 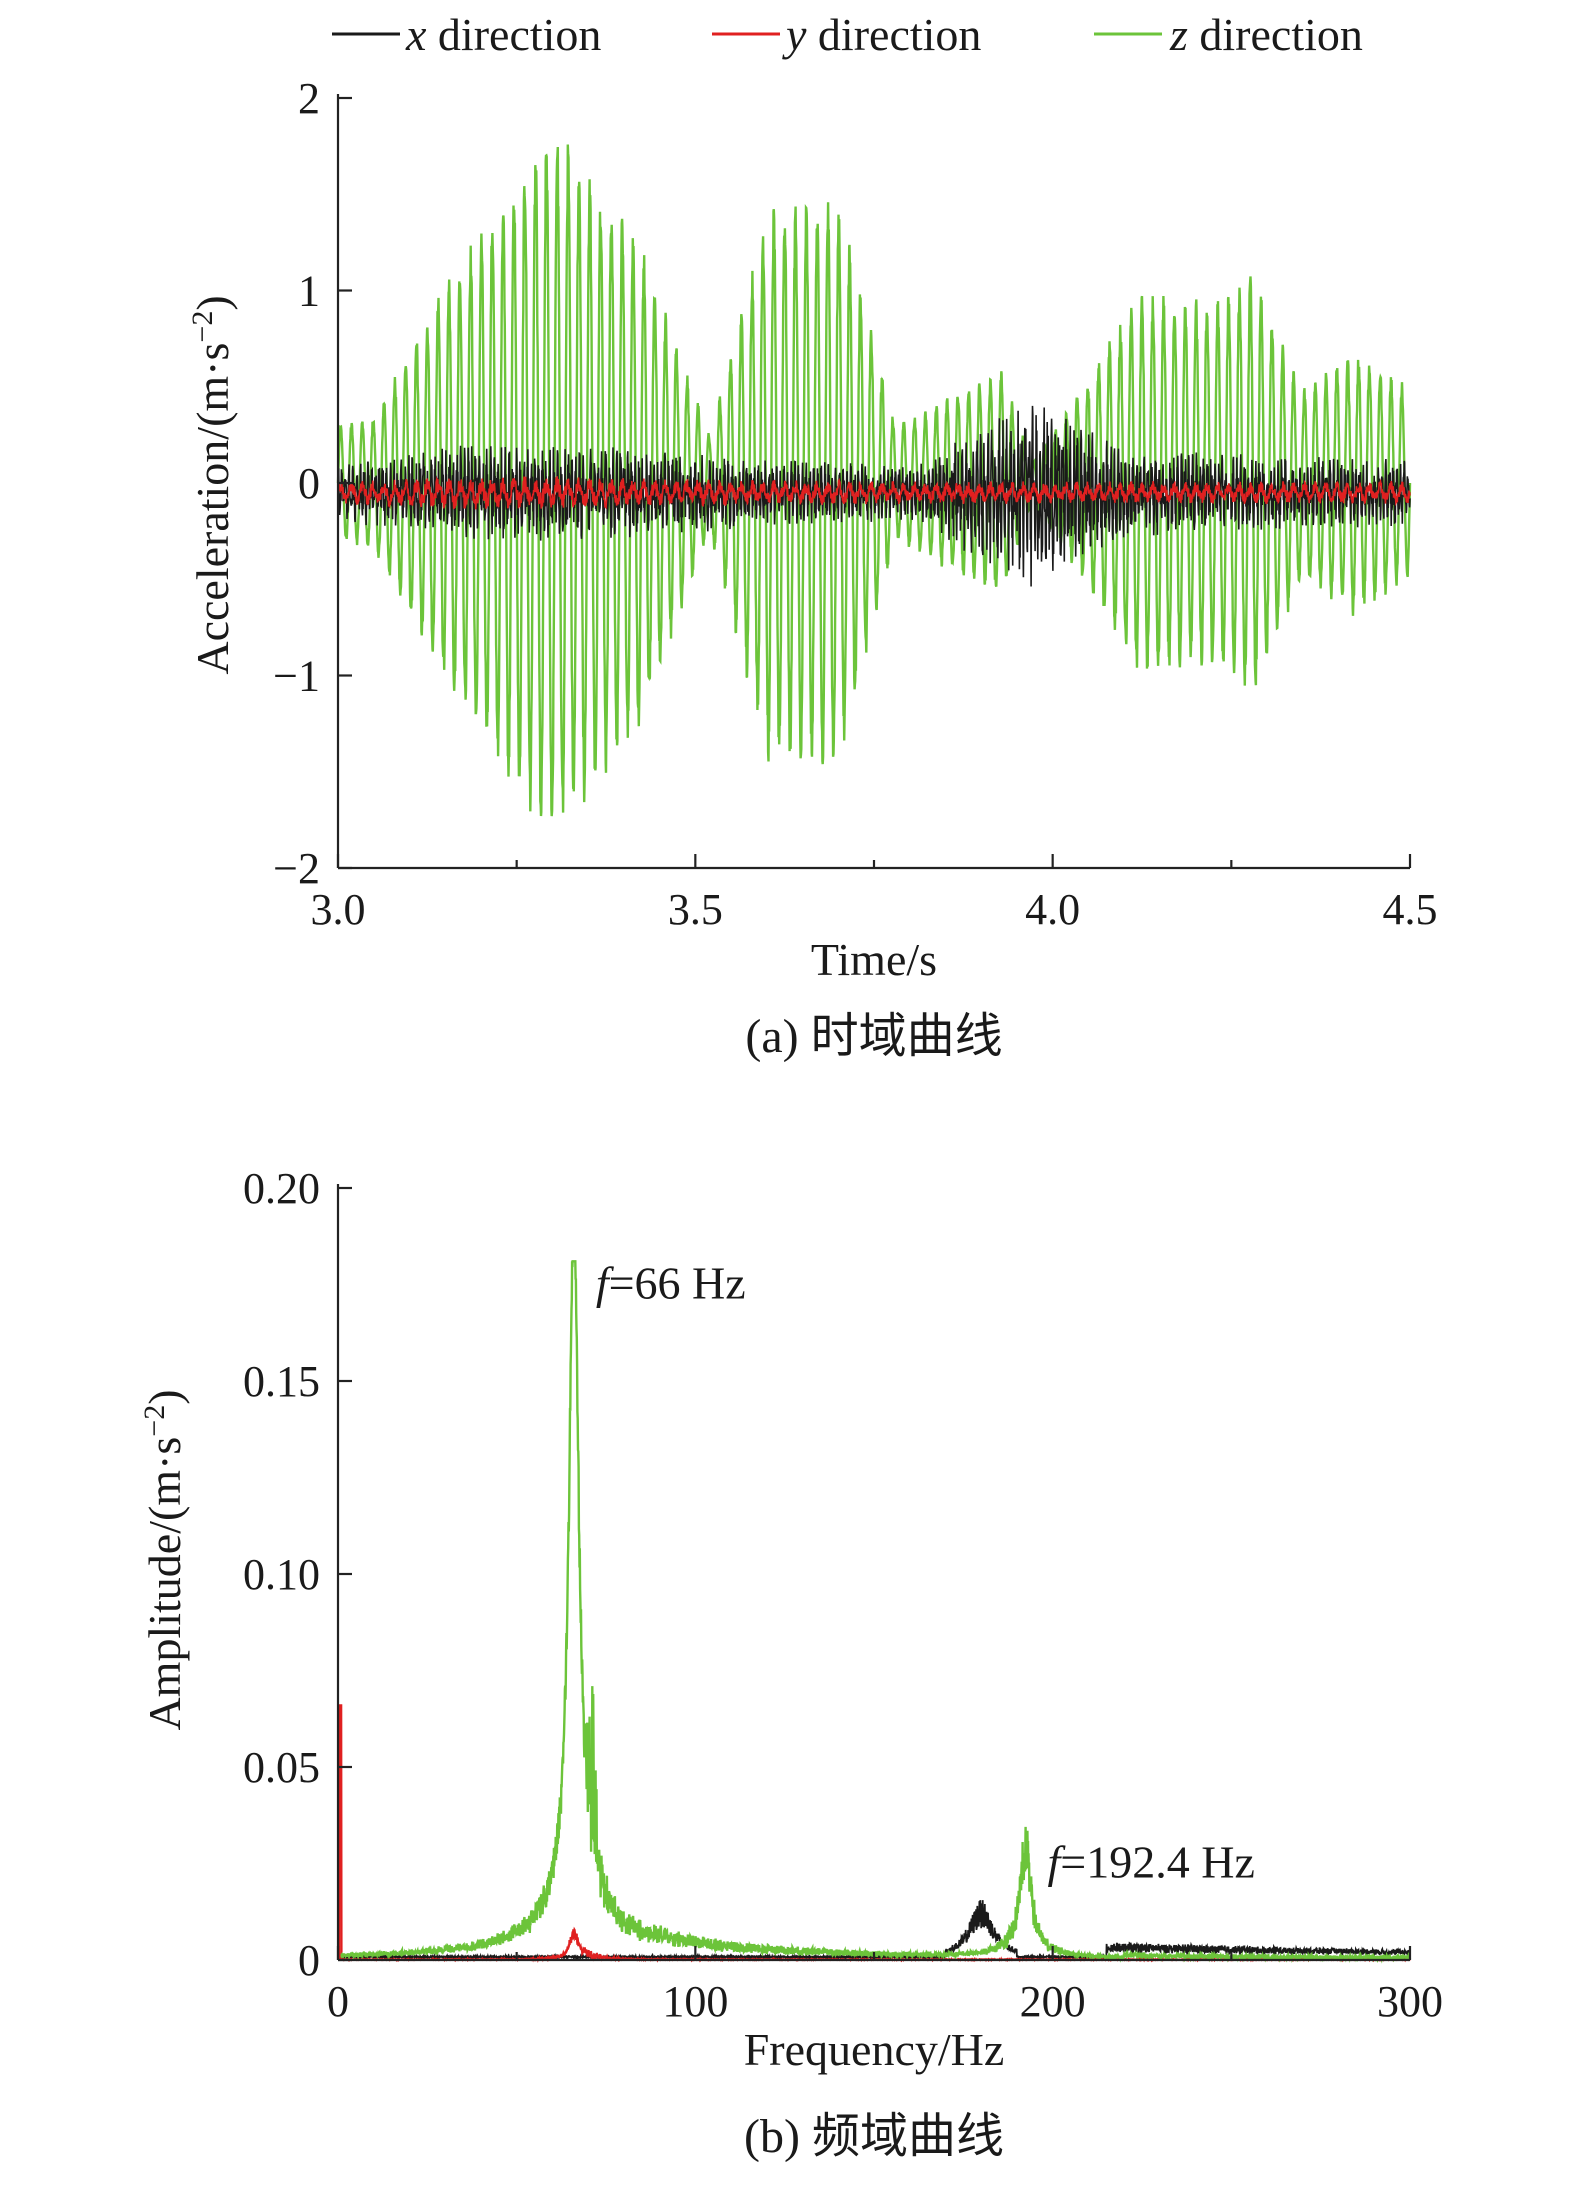 What do you see at coordinates (695, 2001) in the screenshot?
I see `freq-x-tick-label: 100` at bounding box center [695, 2001].